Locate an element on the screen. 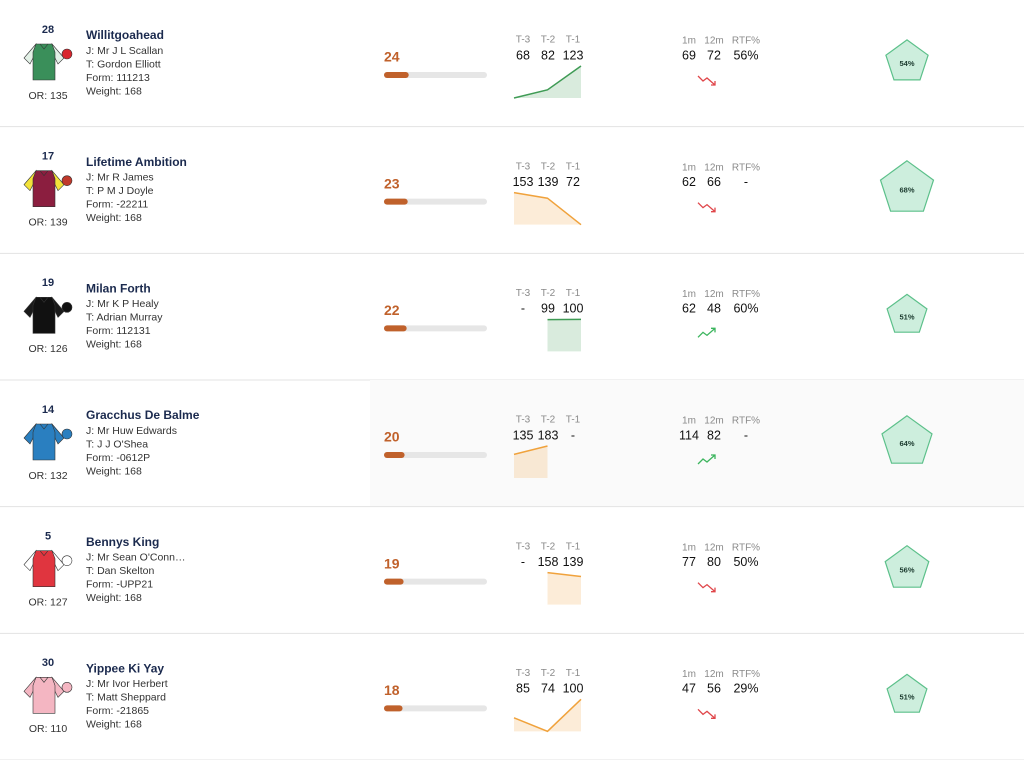 The image size is (1024, 760). stat-value: 29% is located at coordinates (745, 689).